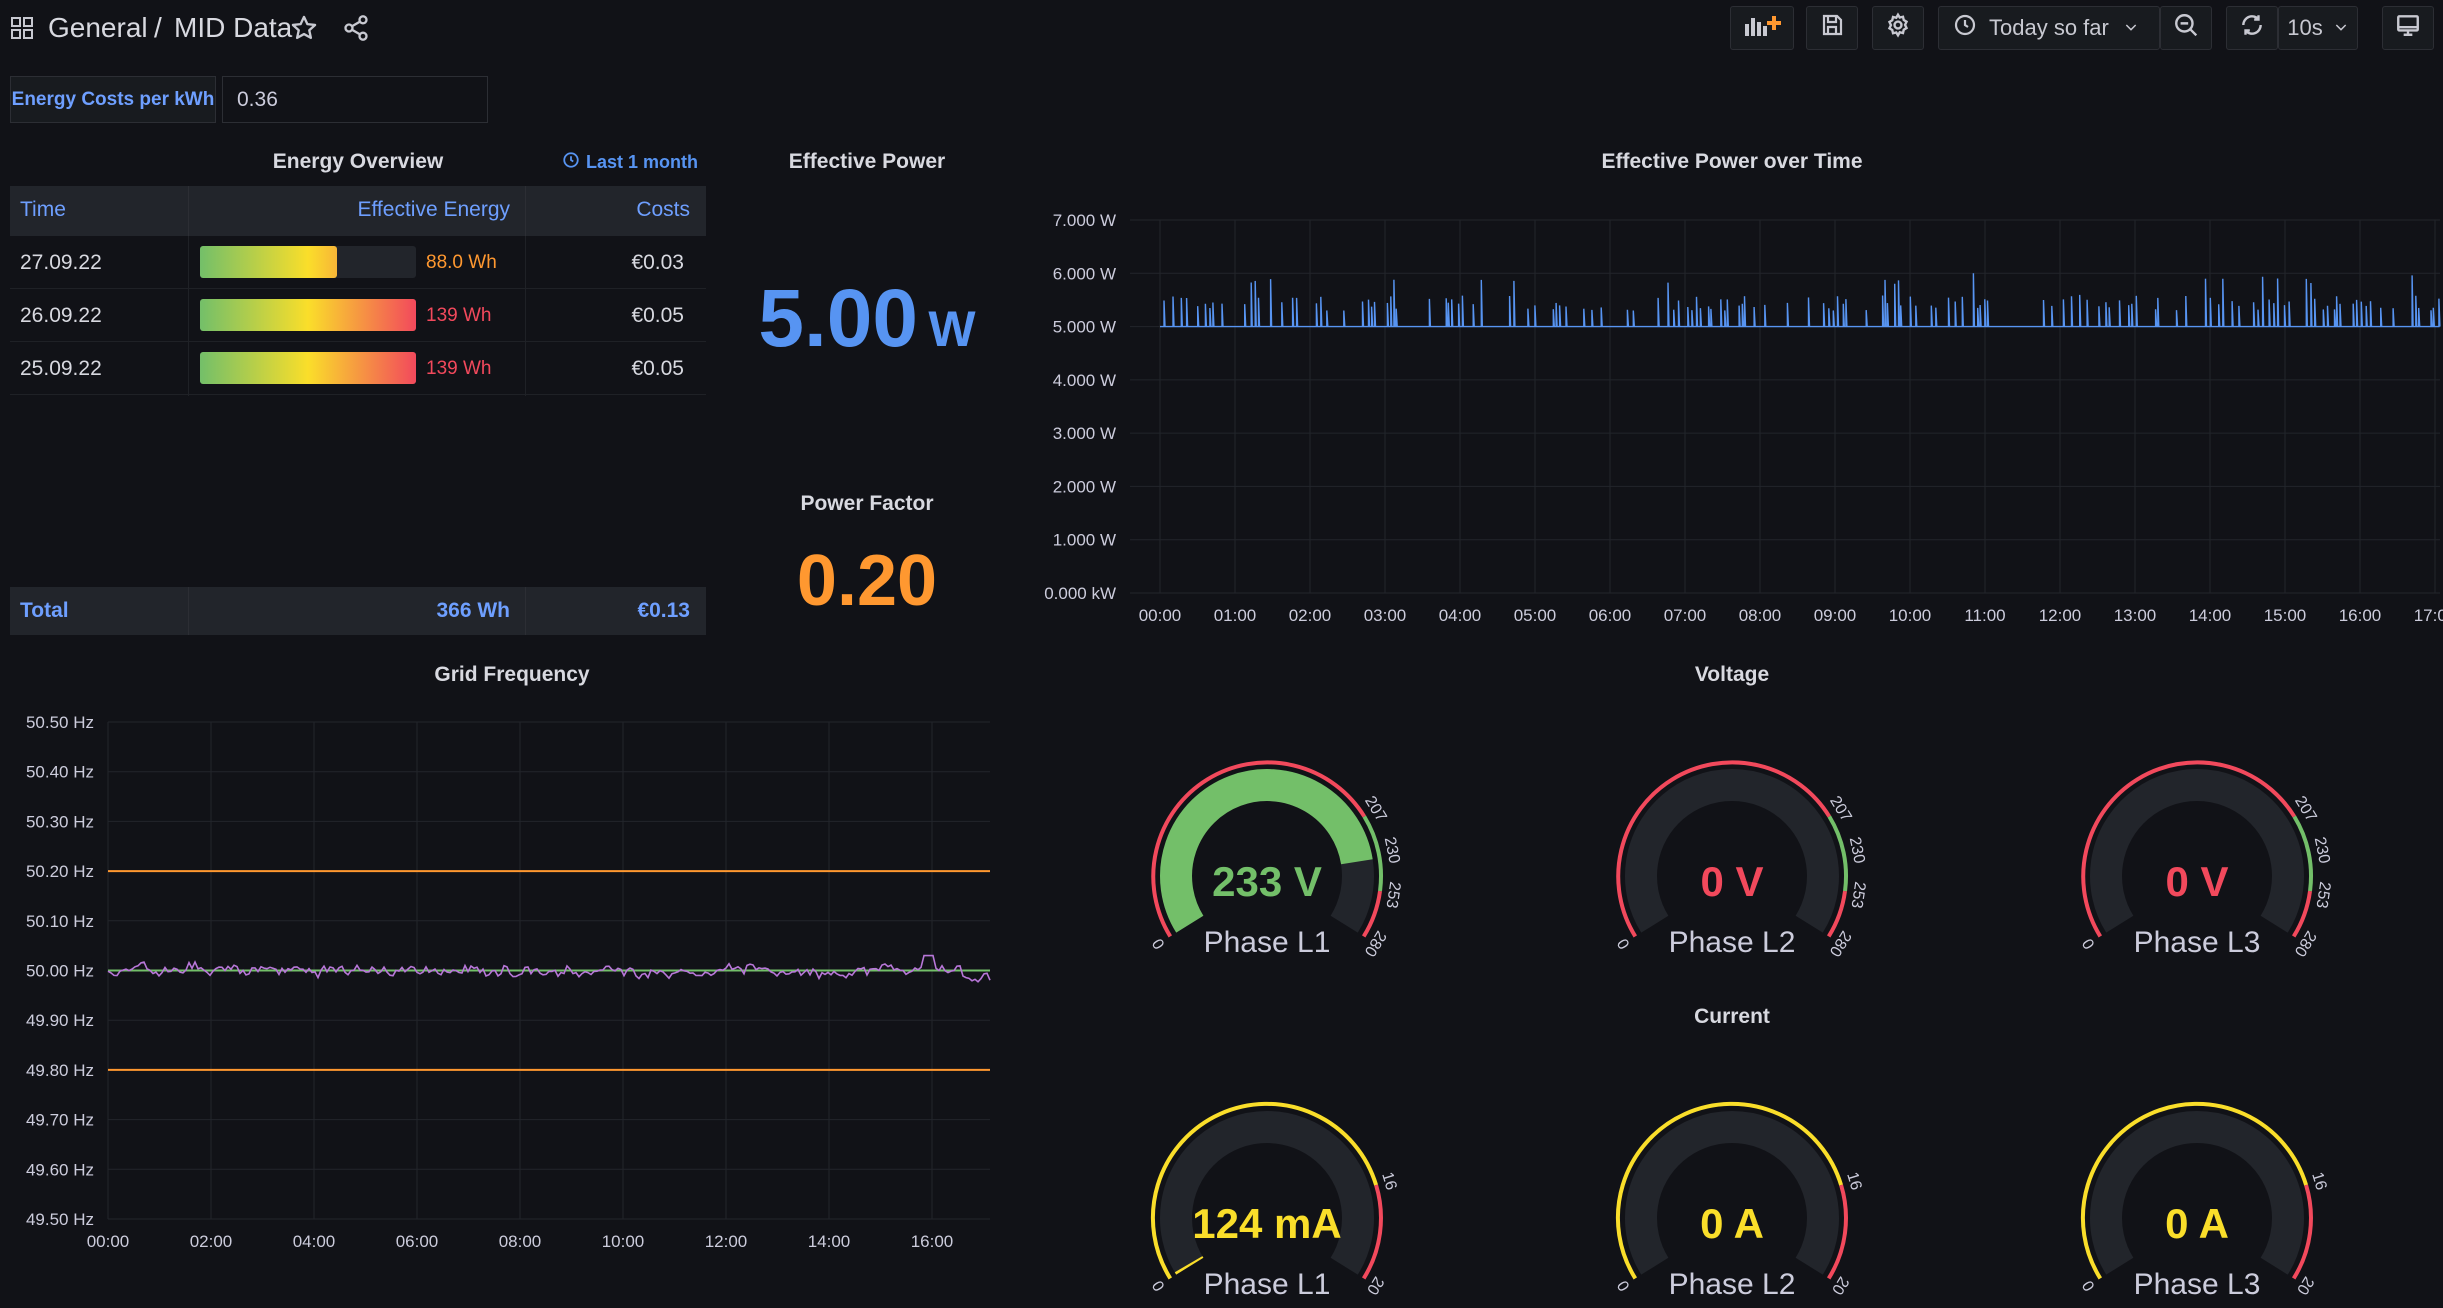 This screenshot has width=2443, height=1308. Describe the element at coordinates (1857, 850) in the screenshot. I see `gauge-scale-label: 230` at that location.